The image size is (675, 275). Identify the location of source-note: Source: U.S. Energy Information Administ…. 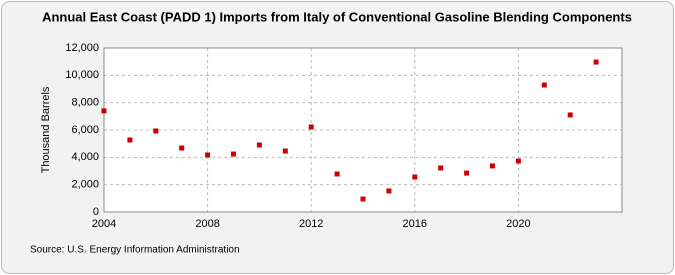
(135, 250).